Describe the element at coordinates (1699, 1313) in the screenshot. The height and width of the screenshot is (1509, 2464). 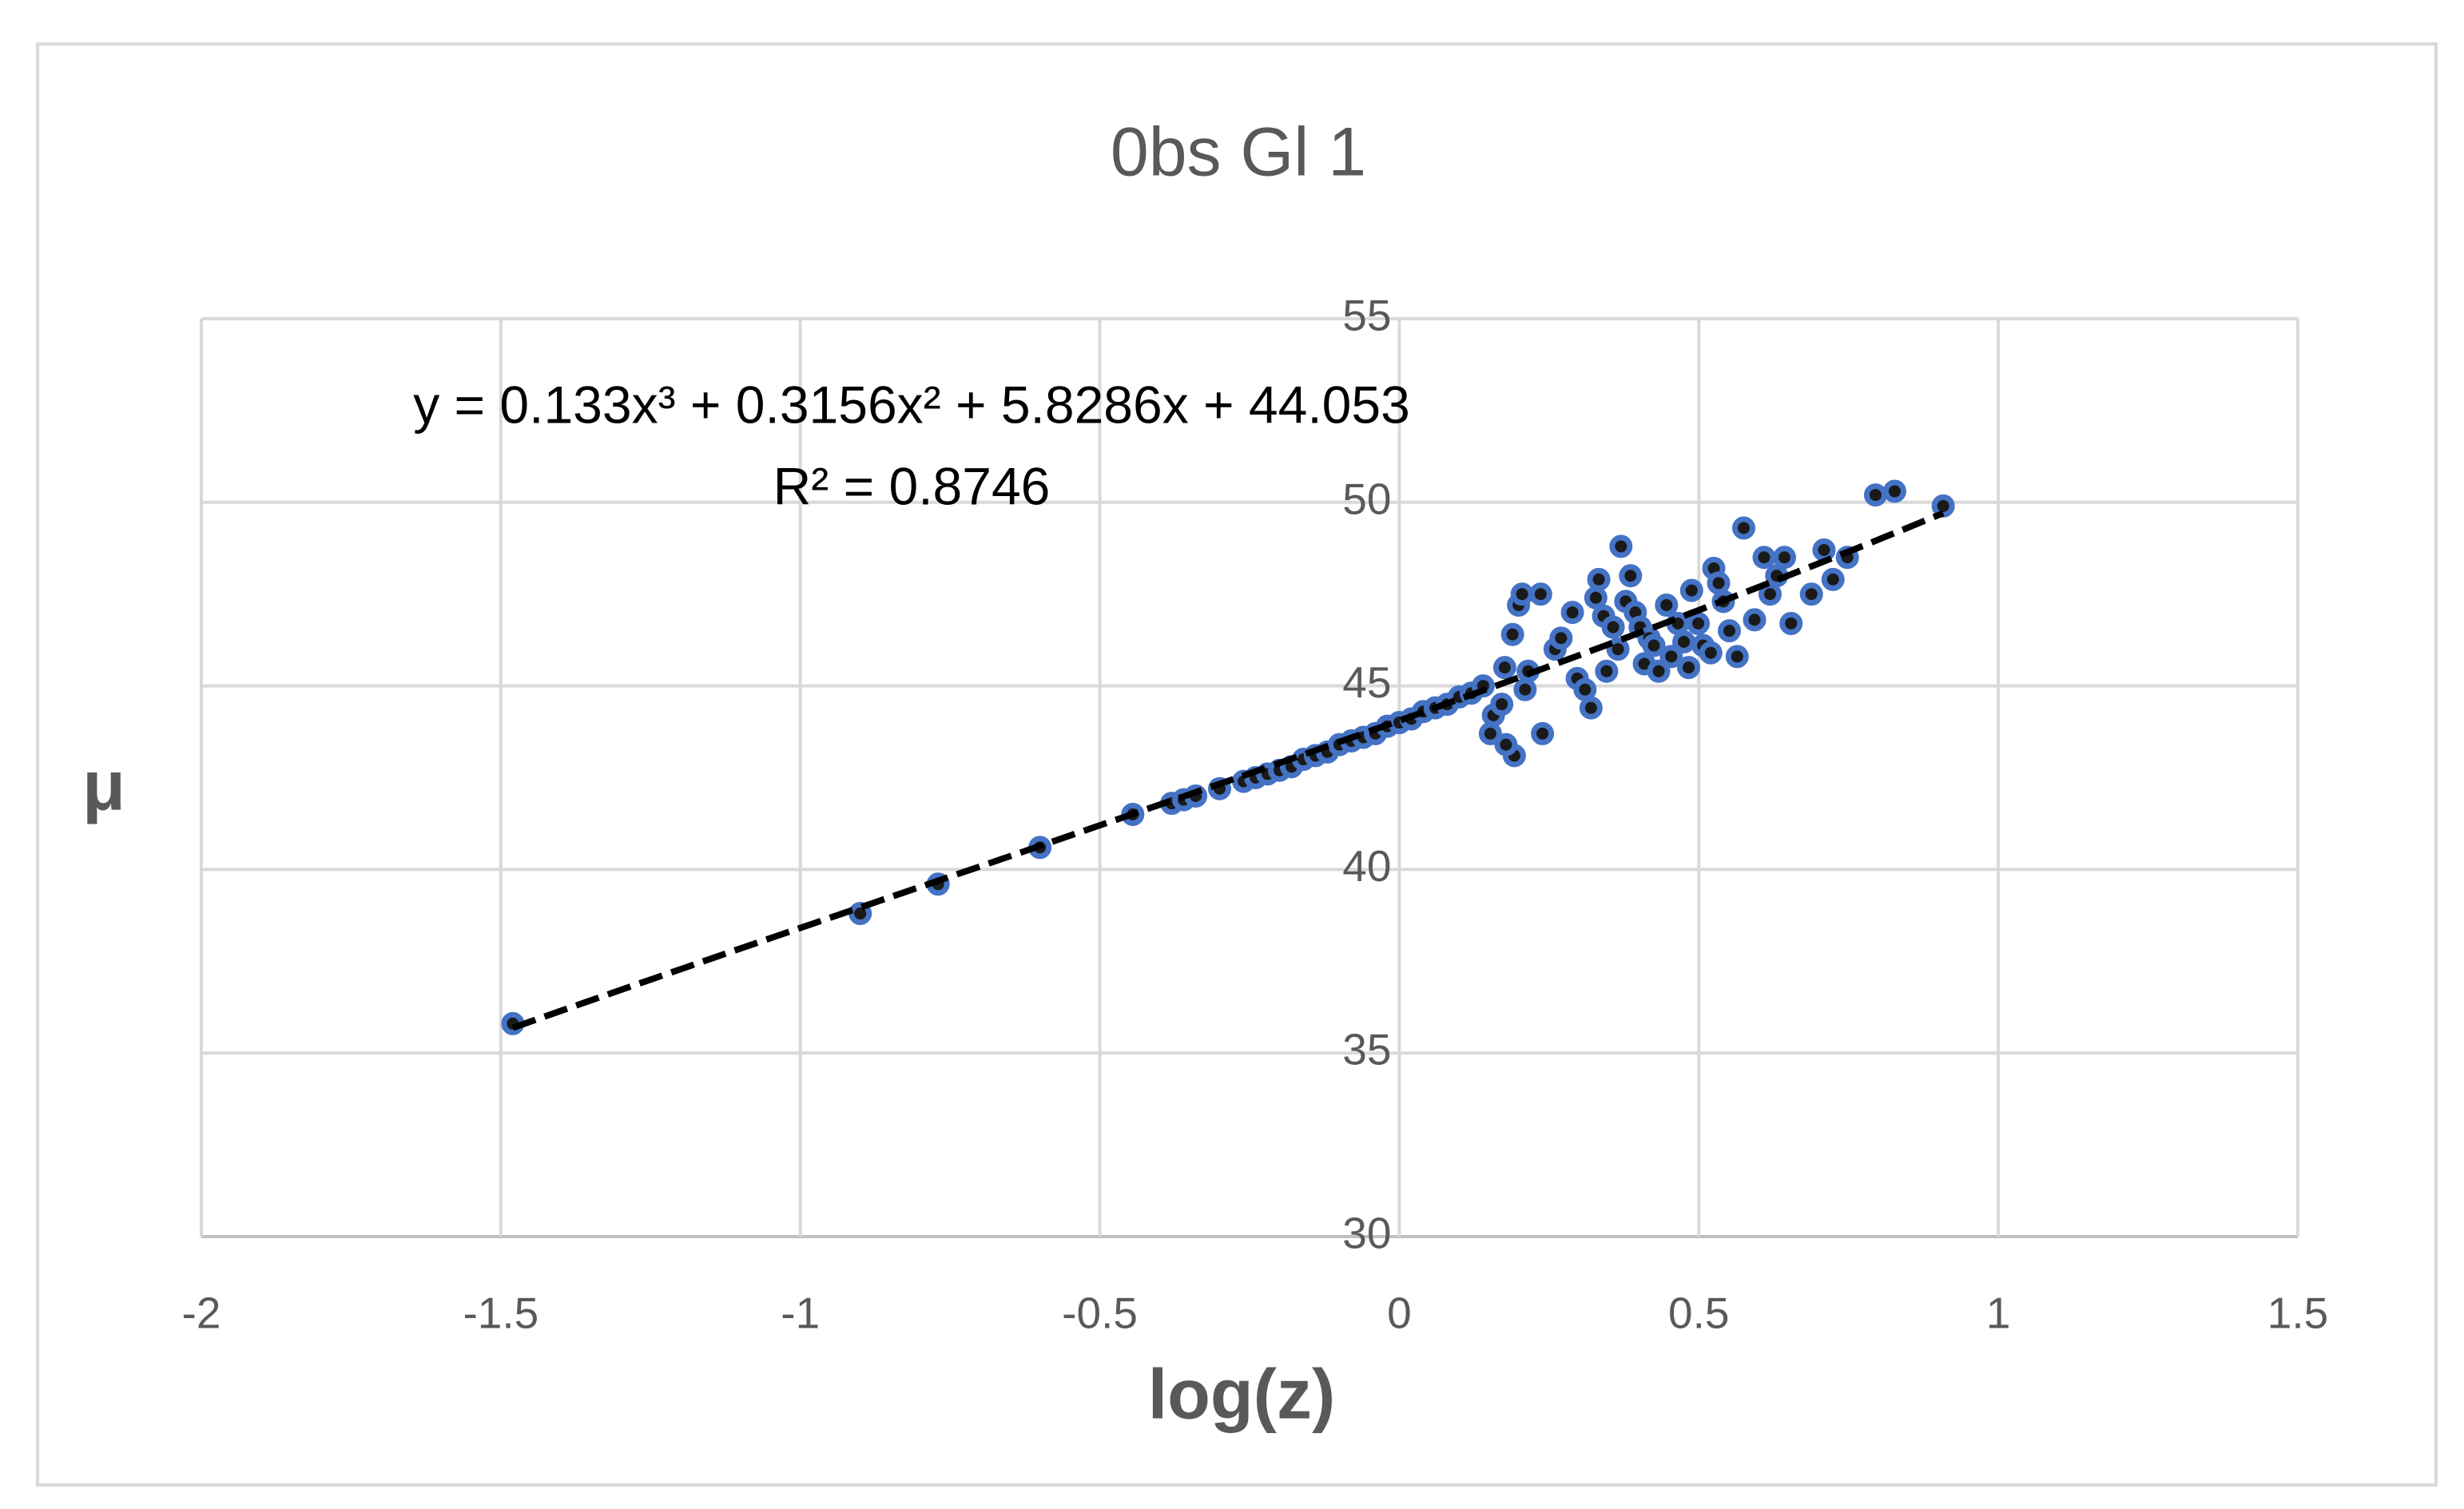
I see `x-tick-label: 0.5` at that location.